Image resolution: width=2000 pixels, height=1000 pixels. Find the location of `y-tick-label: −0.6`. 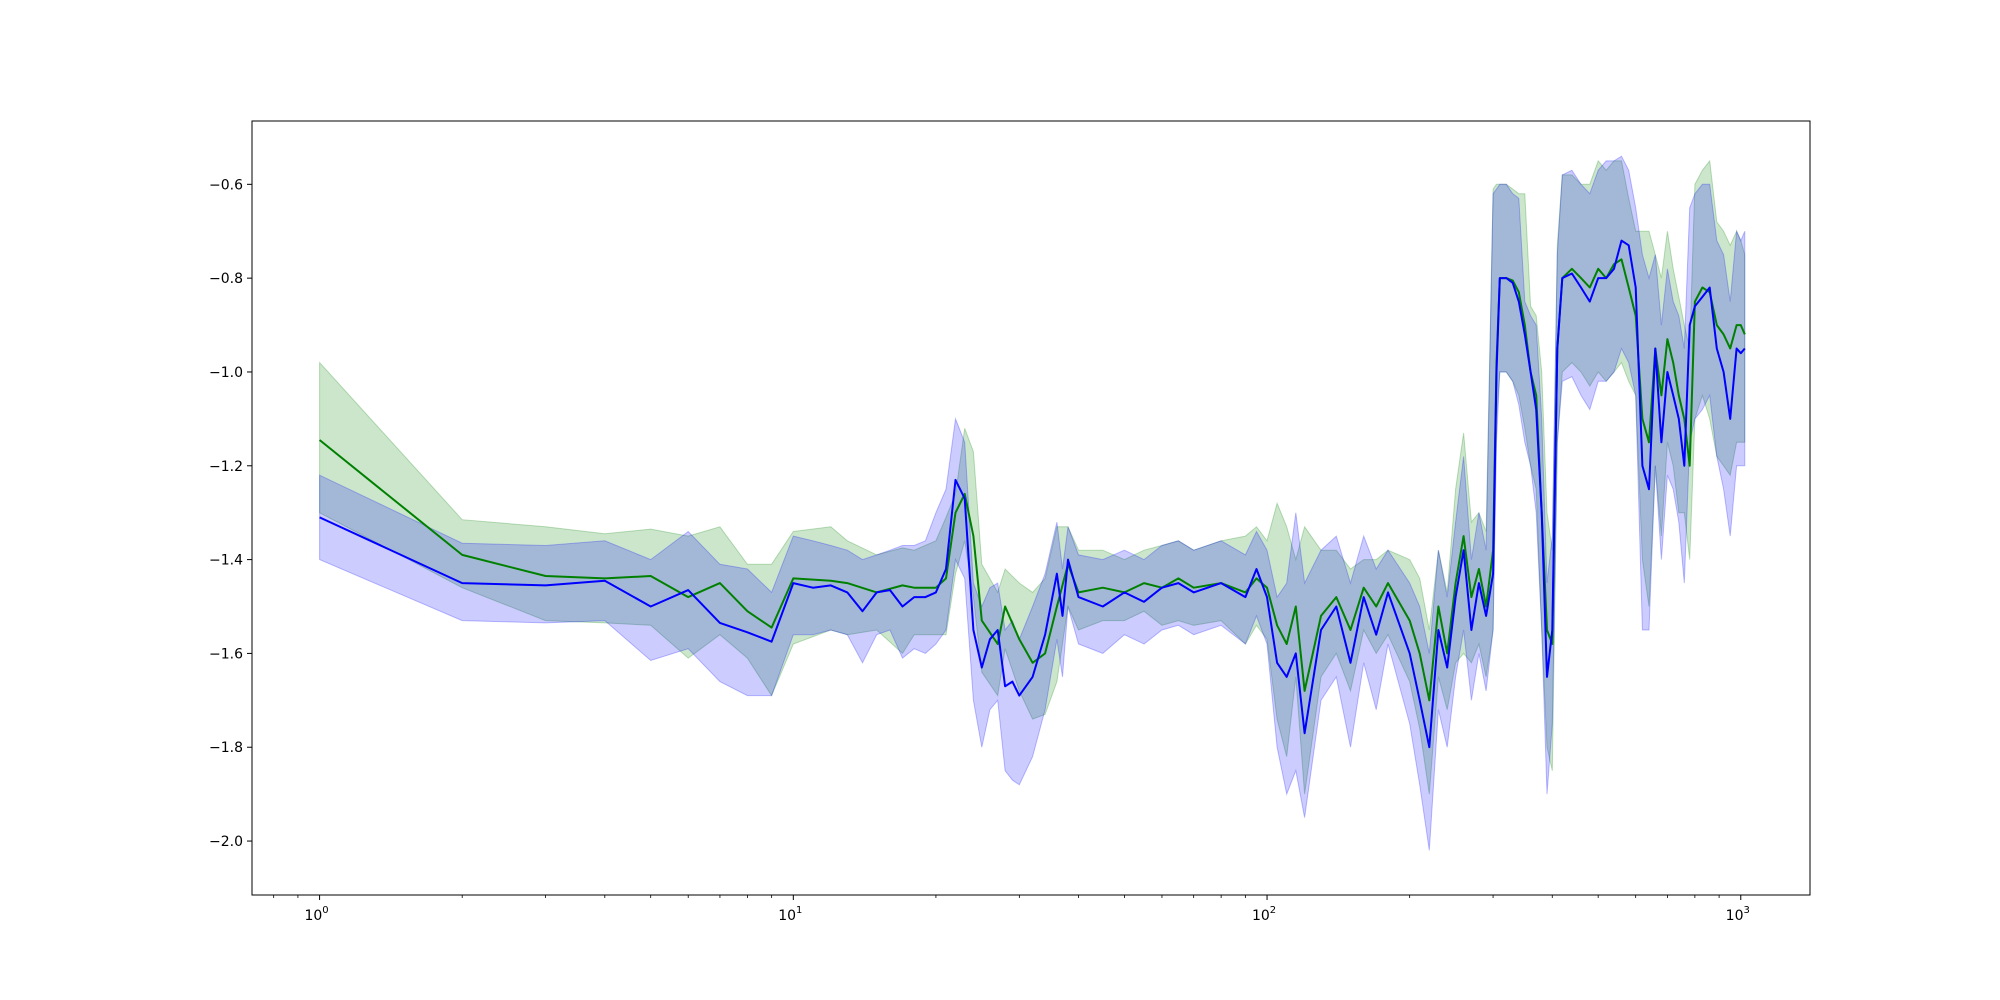

y-tick-label: −0.6 is located at coordinates (226, 185).